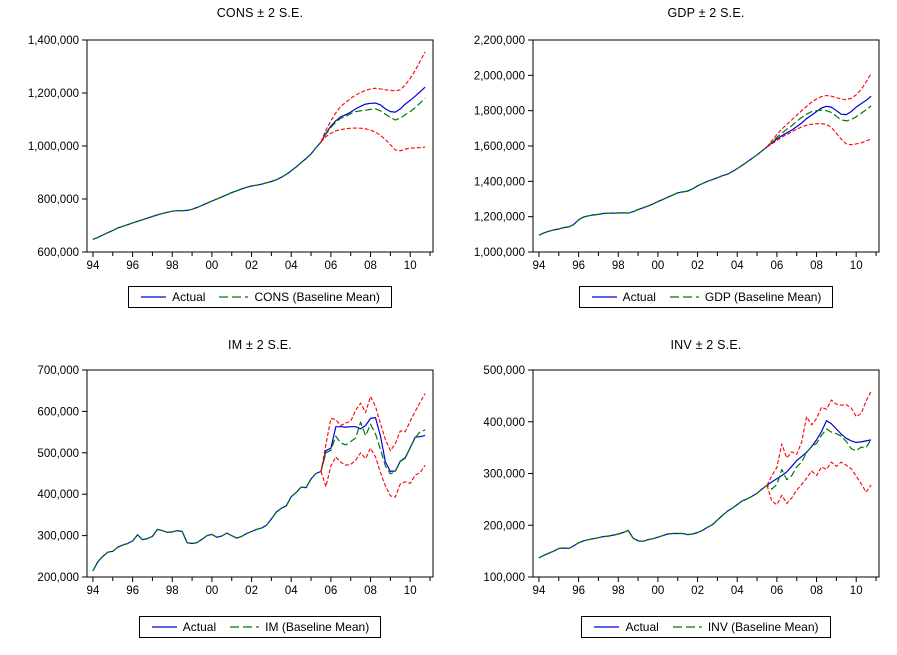 The image size is (897, 655). What do you see at coordinates (499, 76) in the screenshot?
I see `y-tick-label: 2,000,000` at bounding box center [499, 76].